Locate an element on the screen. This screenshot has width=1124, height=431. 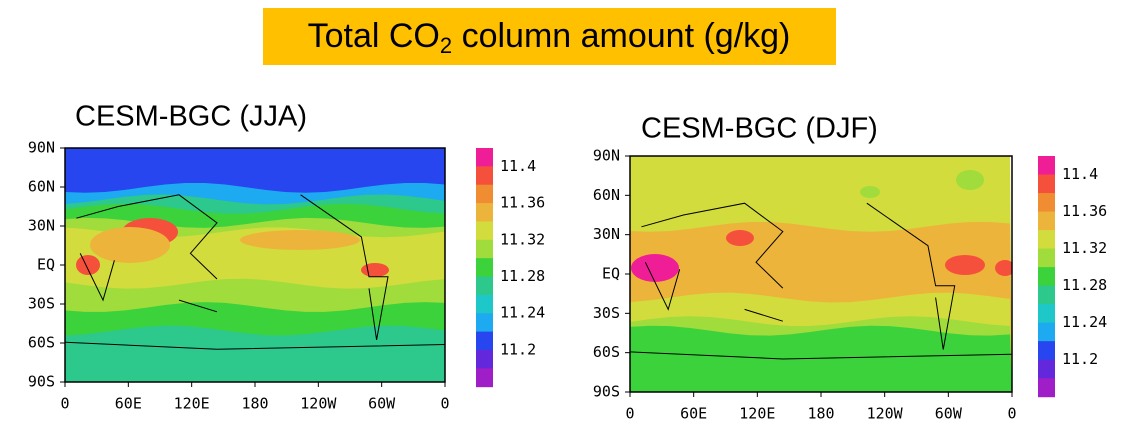
title-text: Total CO is located at coordinates (374, 36).